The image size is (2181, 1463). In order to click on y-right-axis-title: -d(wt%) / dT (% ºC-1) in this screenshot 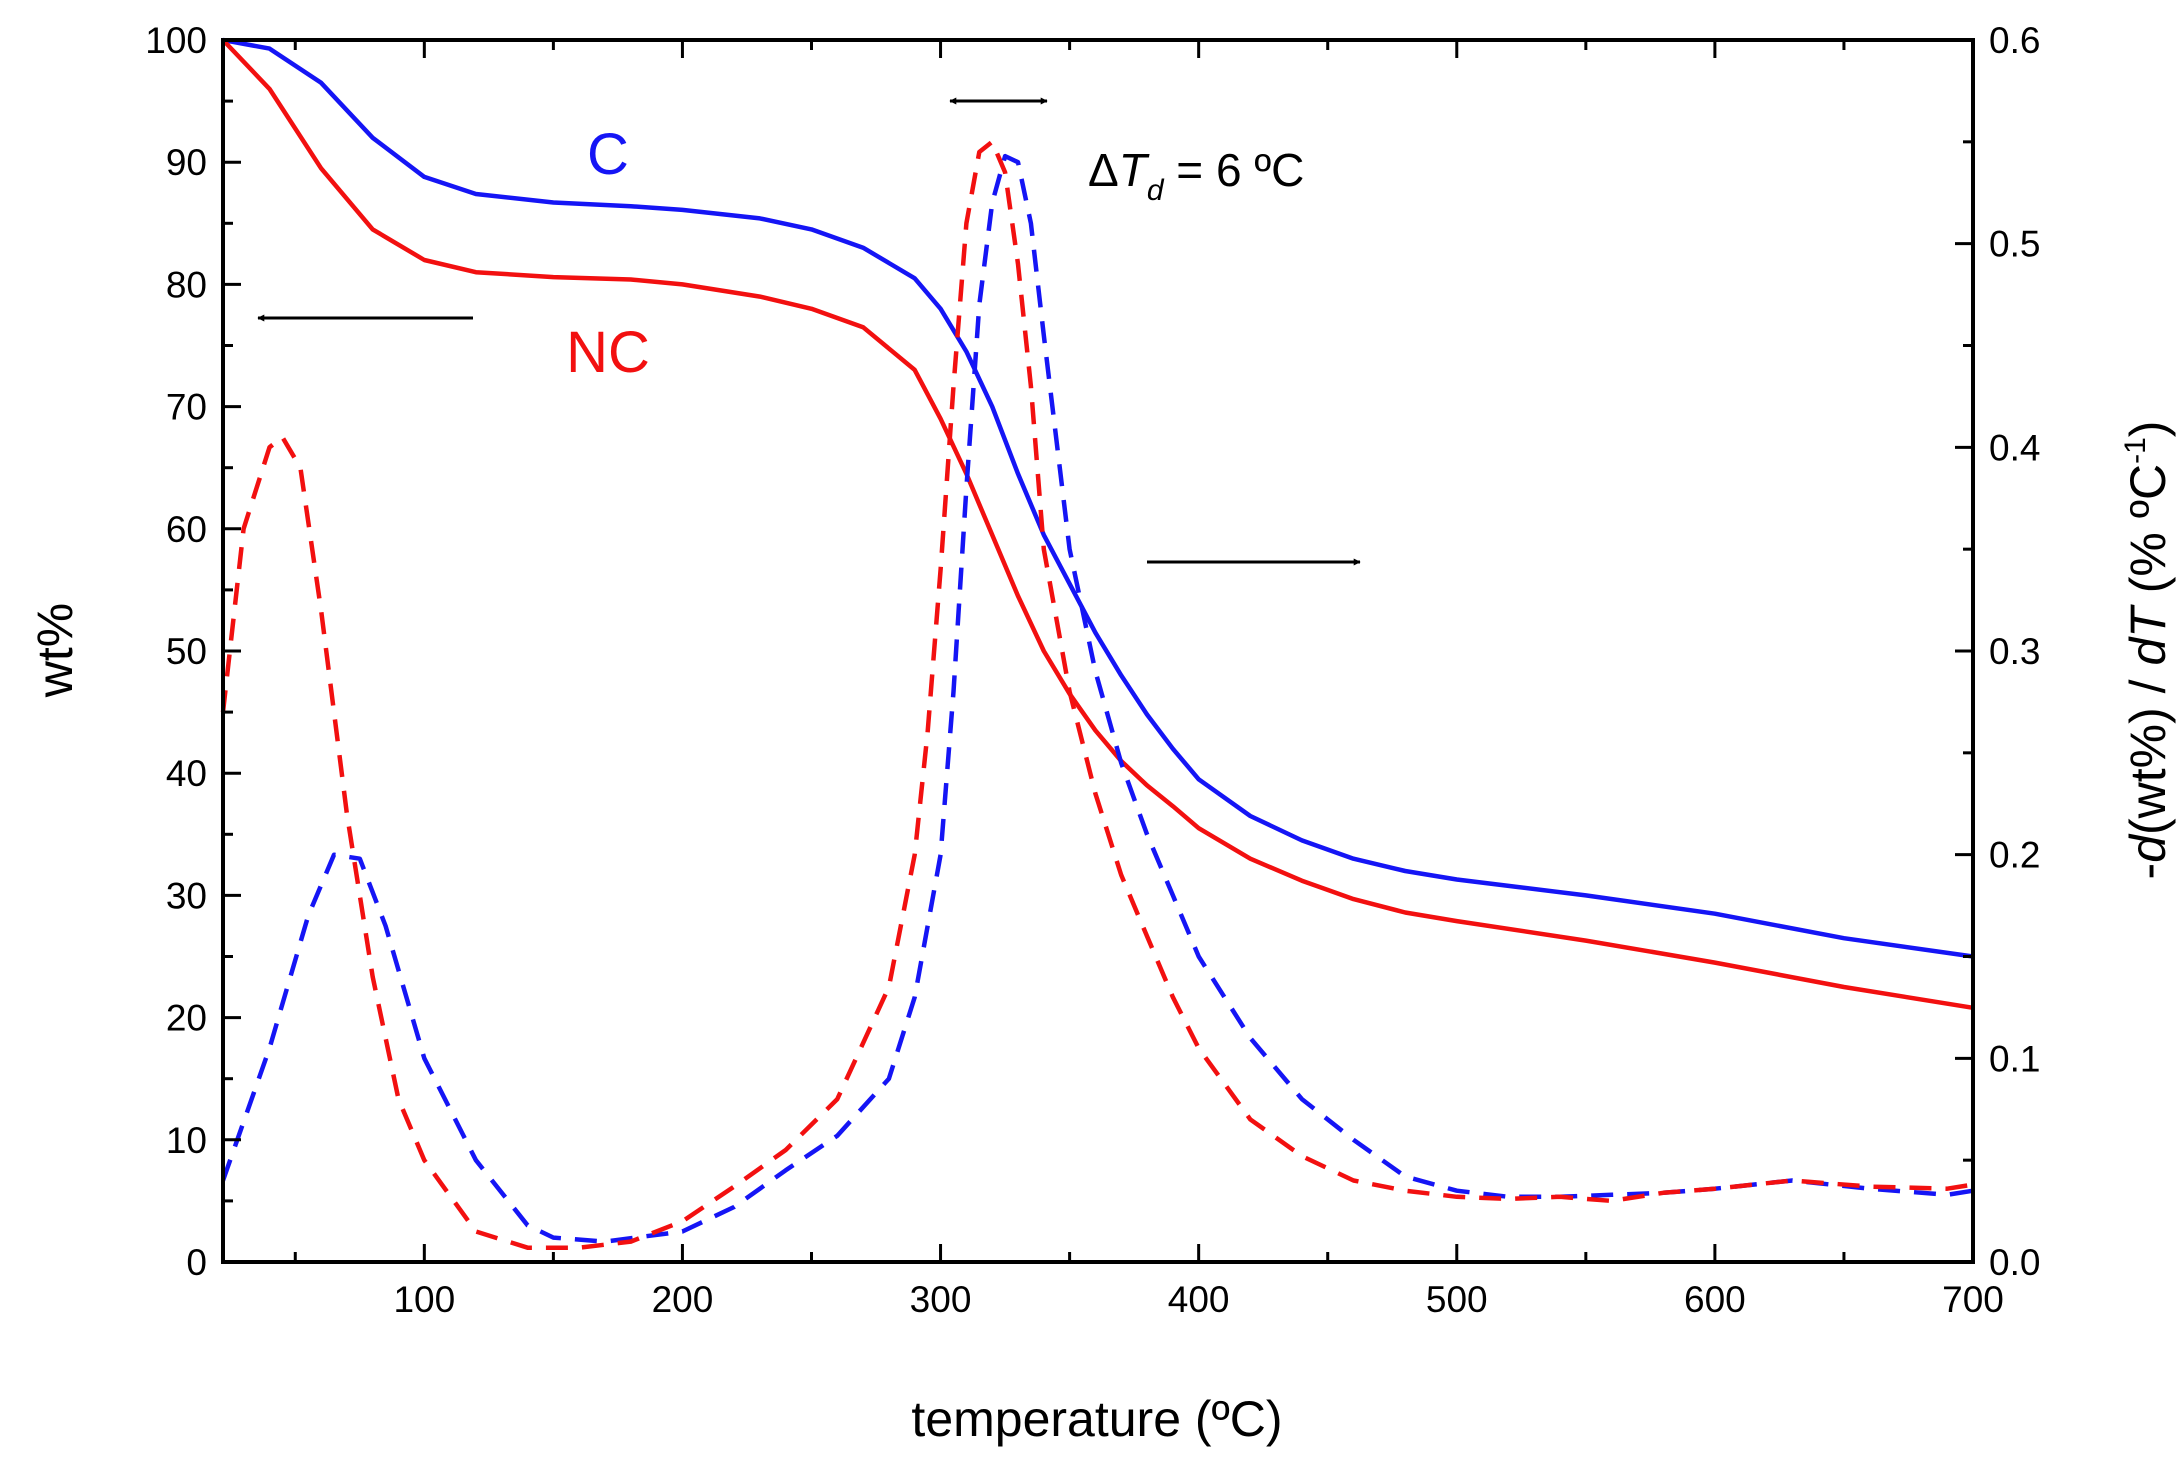, I will do `click(2147, 650)`.